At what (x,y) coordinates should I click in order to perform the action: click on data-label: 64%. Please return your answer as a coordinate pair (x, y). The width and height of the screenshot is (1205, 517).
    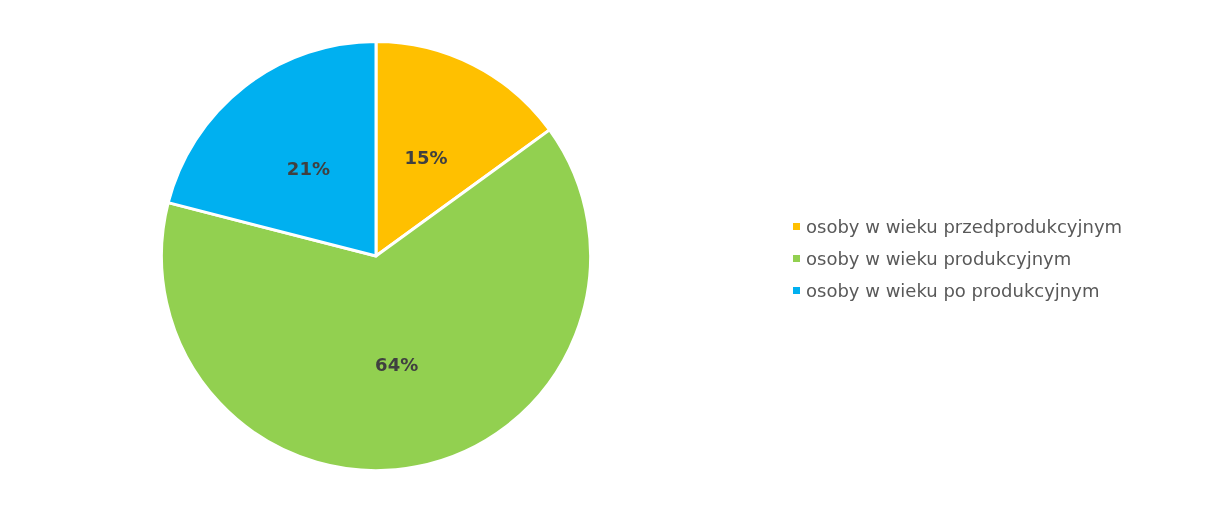
    Looking at the image, I should click on (397, 364).